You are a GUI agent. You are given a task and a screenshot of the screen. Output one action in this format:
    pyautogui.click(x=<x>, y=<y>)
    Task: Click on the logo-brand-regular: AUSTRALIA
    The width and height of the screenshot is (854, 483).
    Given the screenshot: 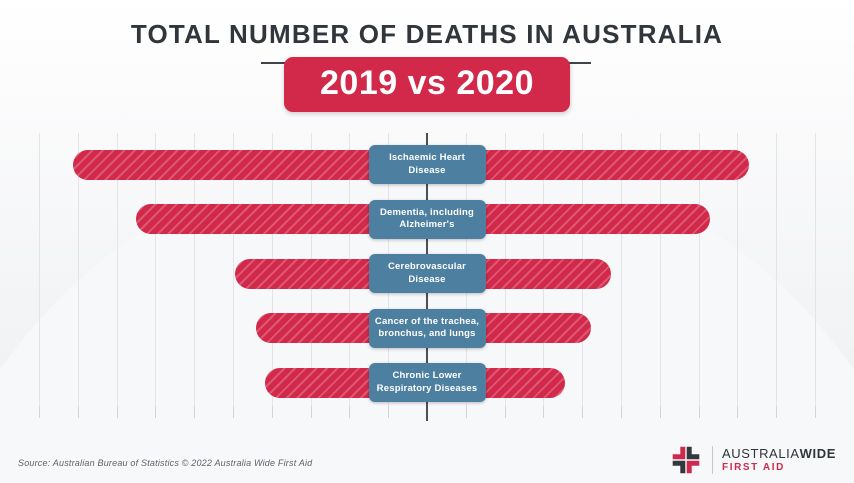 What is the action you would take?
    pyautogui.click(x=761, y=453)
    